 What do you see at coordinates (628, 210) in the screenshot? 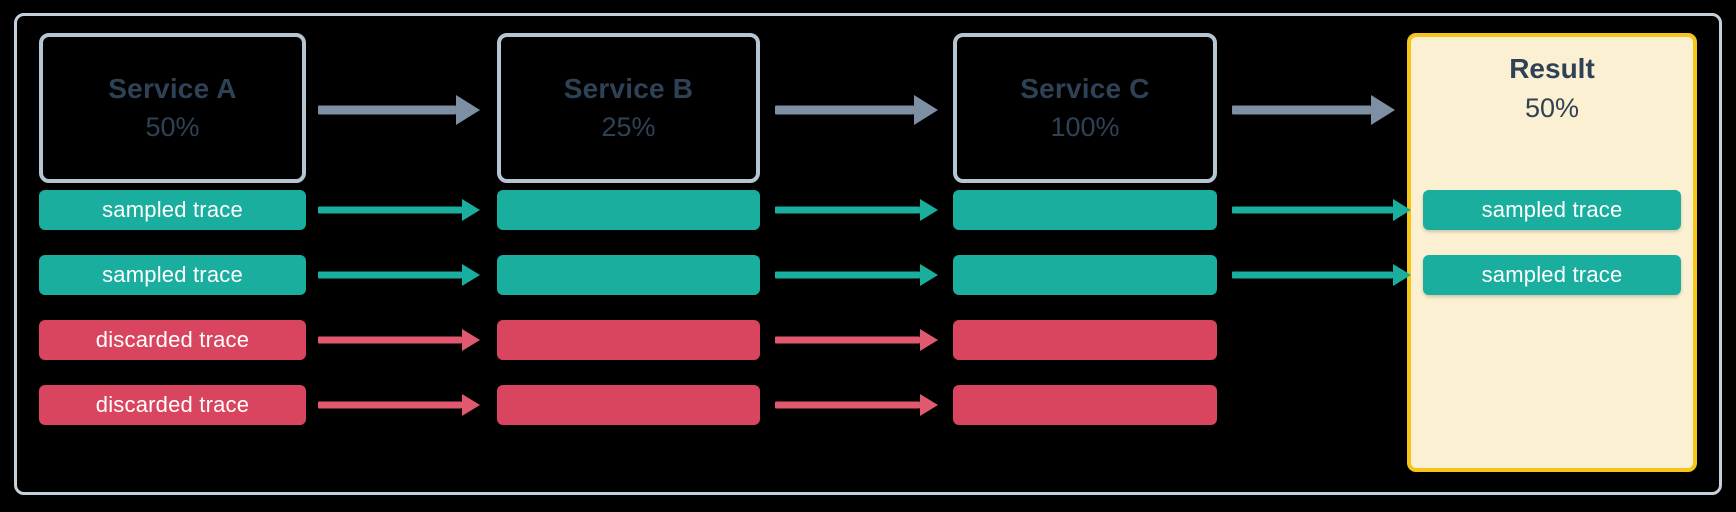
I see `trace-bar-trace-1-service-b` at bounding box center [628, 210].